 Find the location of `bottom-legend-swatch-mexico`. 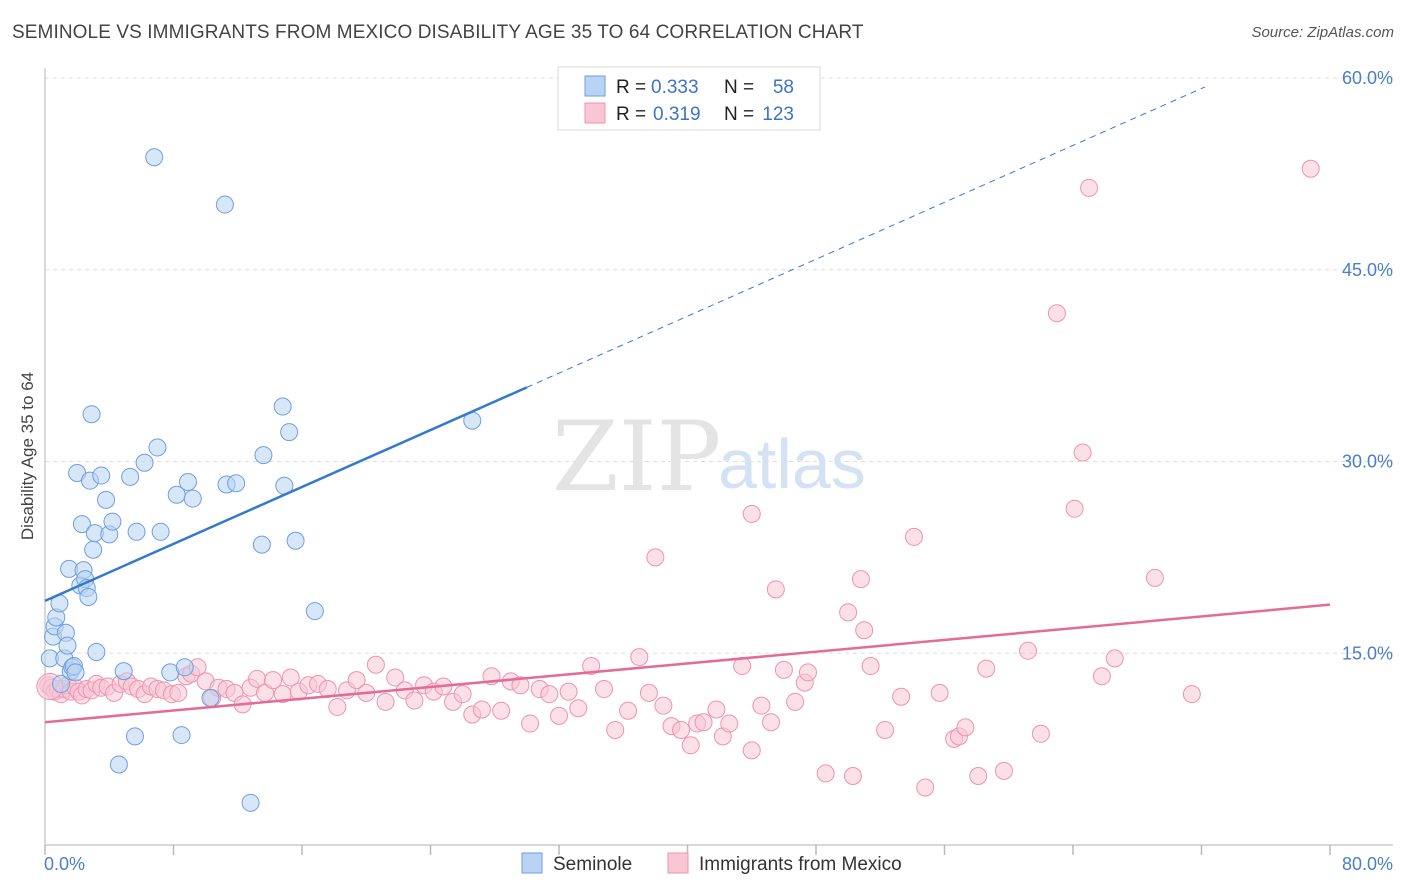

bottom-legend-swatch-mexico is located at coordinates (678, 863).